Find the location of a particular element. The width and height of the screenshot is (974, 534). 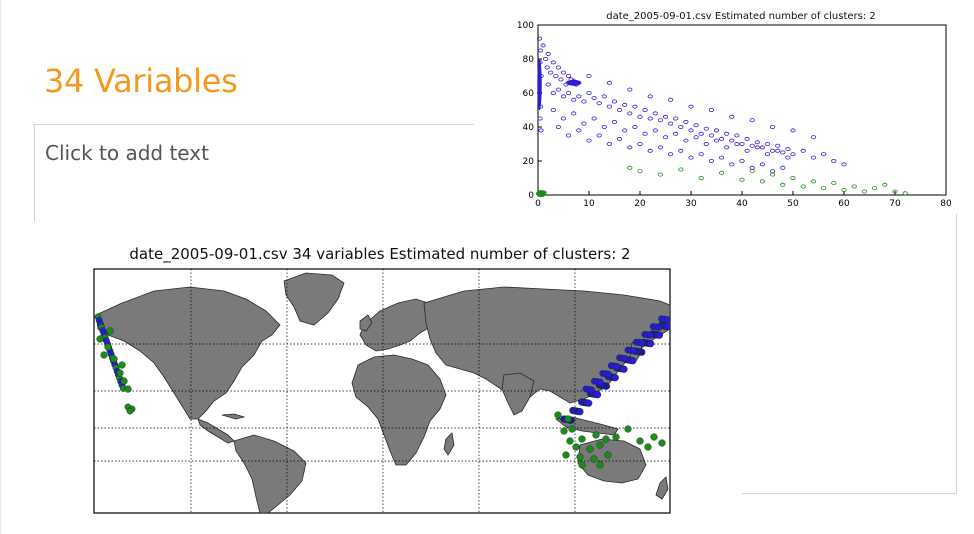

x-tick-label: 0 is located at coordinates (538, 204).